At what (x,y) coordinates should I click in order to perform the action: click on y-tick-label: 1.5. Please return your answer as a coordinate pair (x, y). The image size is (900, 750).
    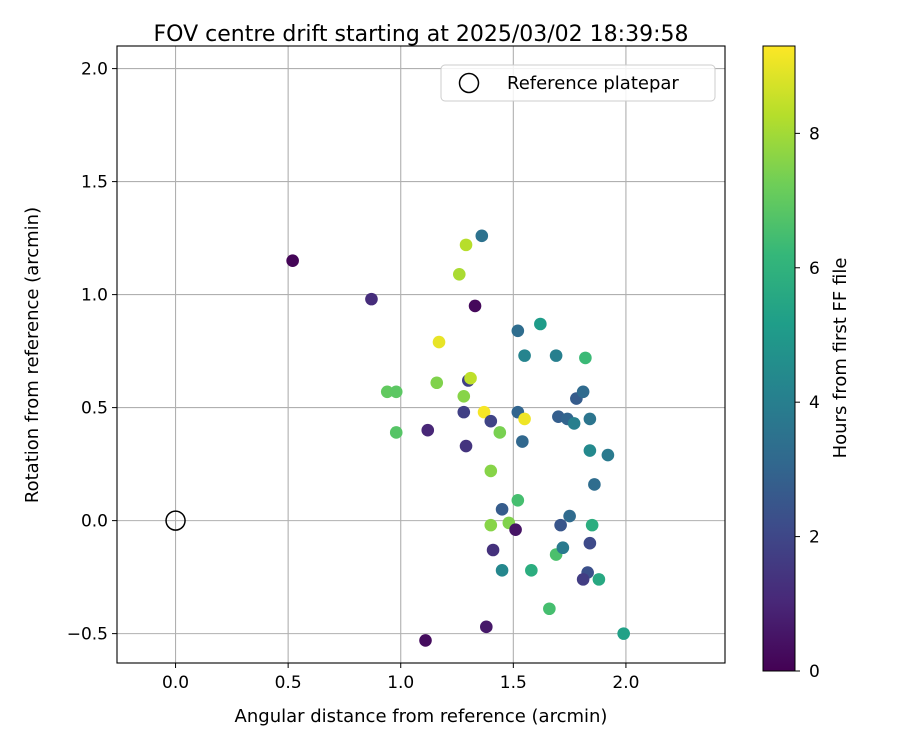
    Looking at the image, I should click on (94, 183).